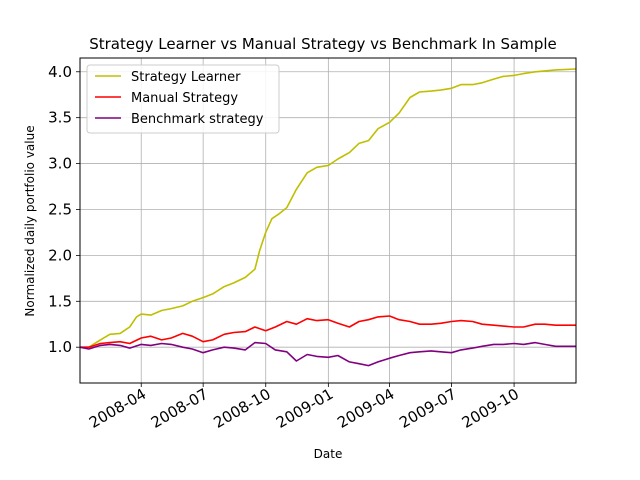  What do you see at coordinates (60, 72) in the screenshot?
I see `y-tick-label: 4.0` at bounding box center [60, 72].